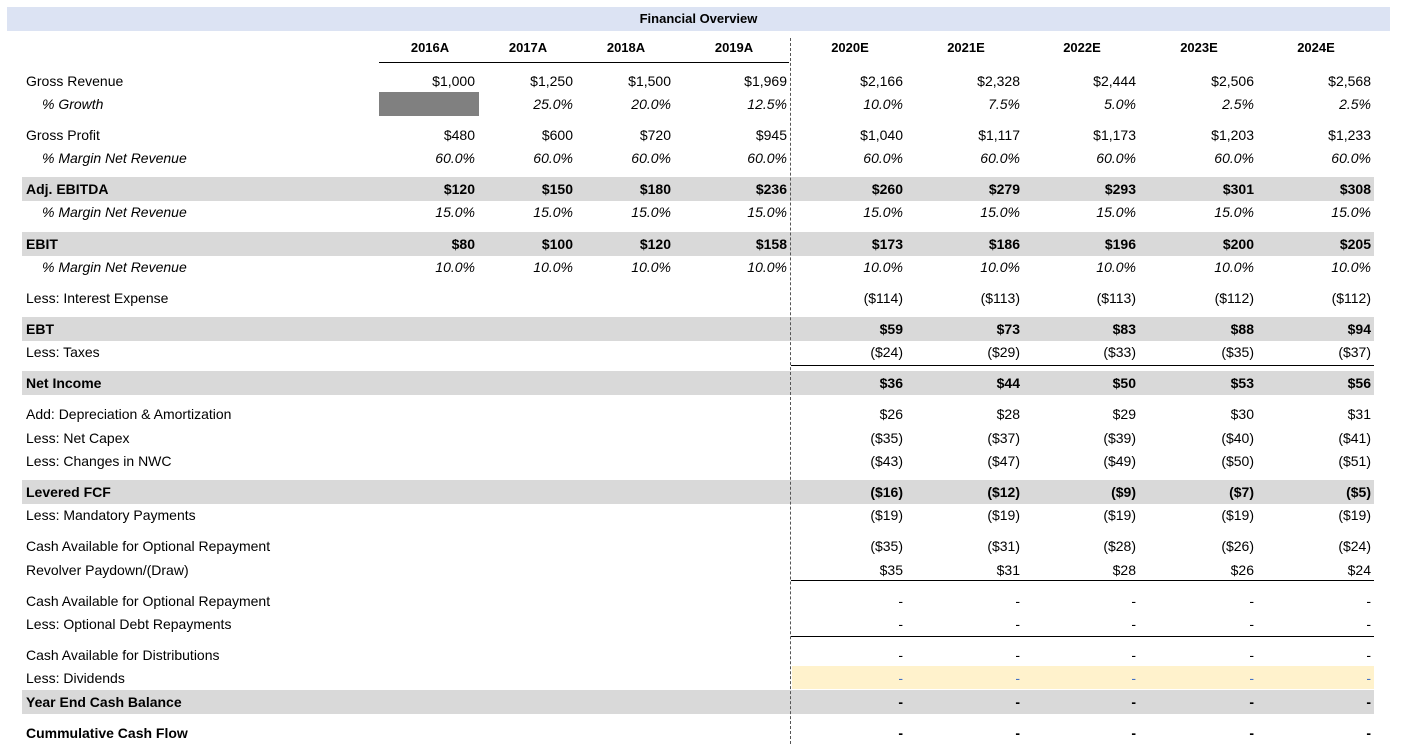 The height and width of the screenshot is (748, 1401). What do you see at coordinates (881, 135) in the screenshot?
I see `table-cell: $1,040` at bounding box center [881, 135].